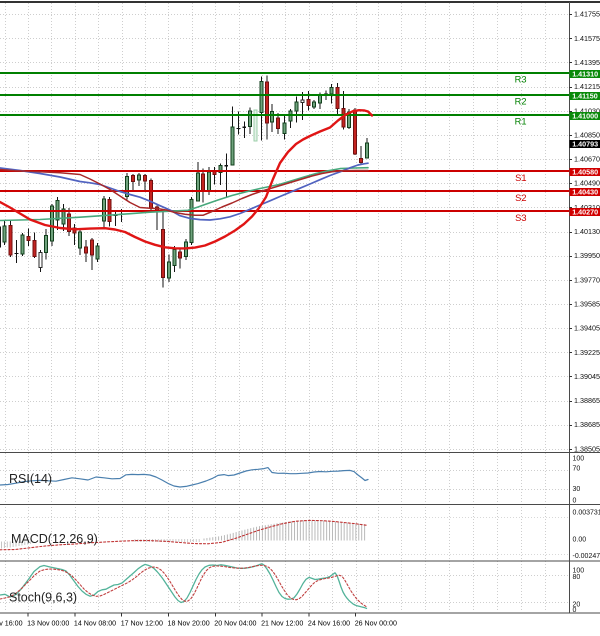 The height and width of the screenshot is (636, 600). What do you see at coordinates (587, 231) in the screenshot?
I see `svg-text: 1.40130` at bounding box center [587, 231].